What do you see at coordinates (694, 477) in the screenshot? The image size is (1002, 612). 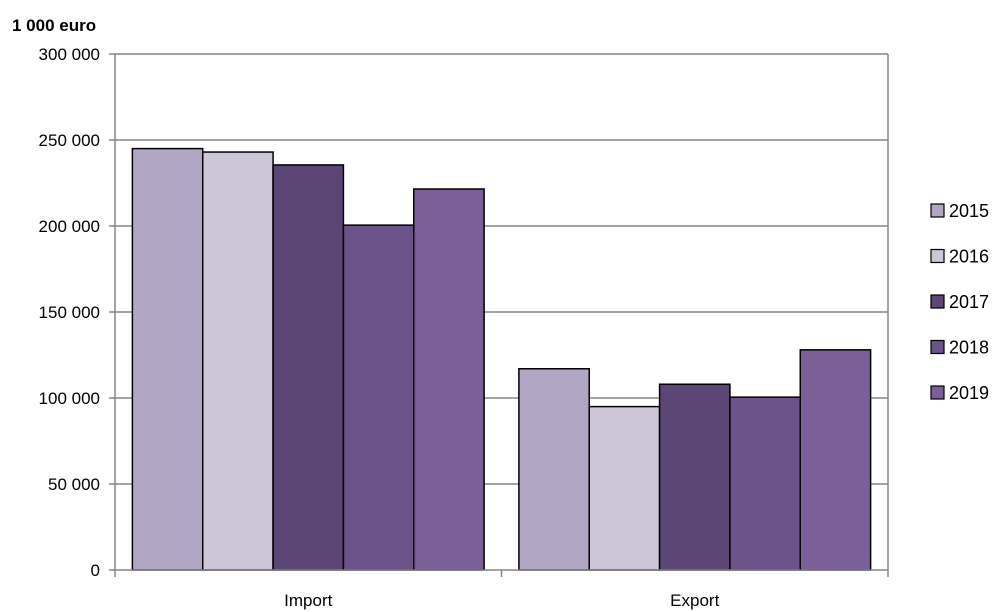 I see `bar-export-2017` at bounding box center [694, 477].